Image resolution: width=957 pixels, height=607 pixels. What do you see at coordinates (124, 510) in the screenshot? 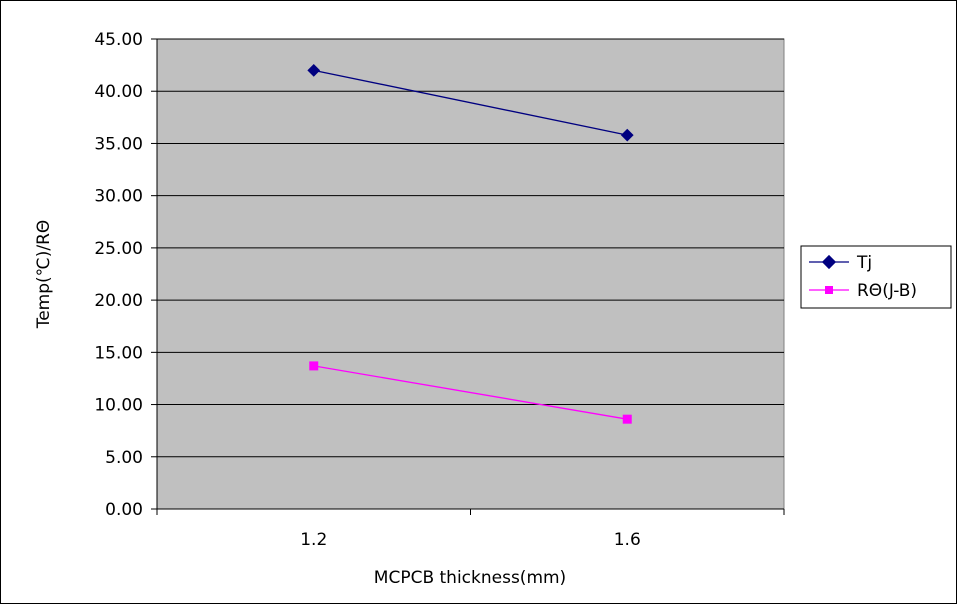
I see `y-tick-label: 0.00` at bounding box center [124, 510].